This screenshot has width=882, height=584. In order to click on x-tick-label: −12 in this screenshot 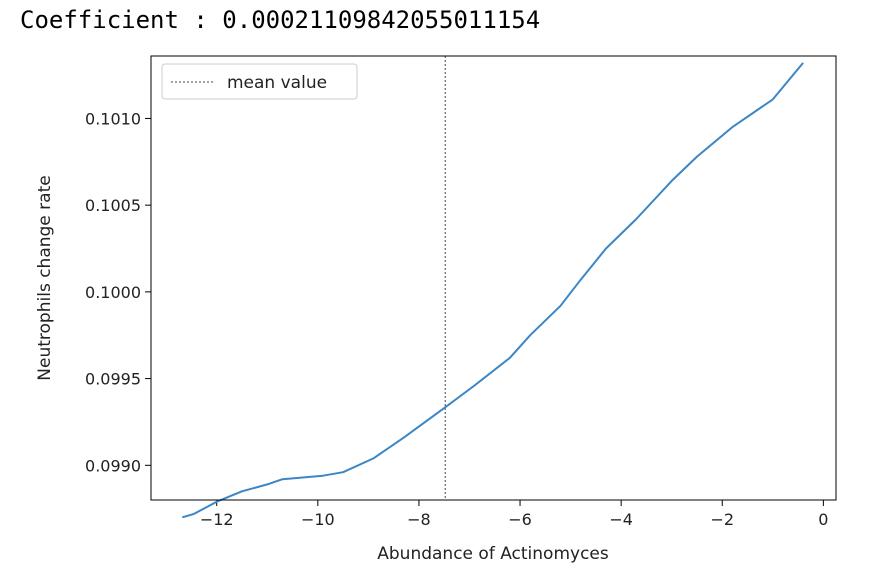, I will do `click(217, 519)`.